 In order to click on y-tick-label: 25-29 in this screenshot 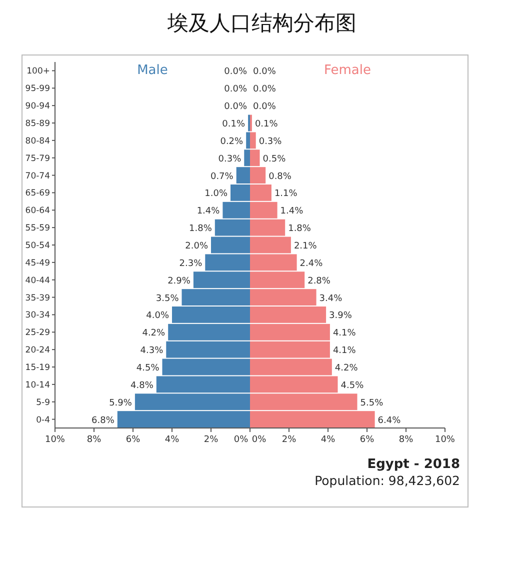, I will do `click(37, 333)`.